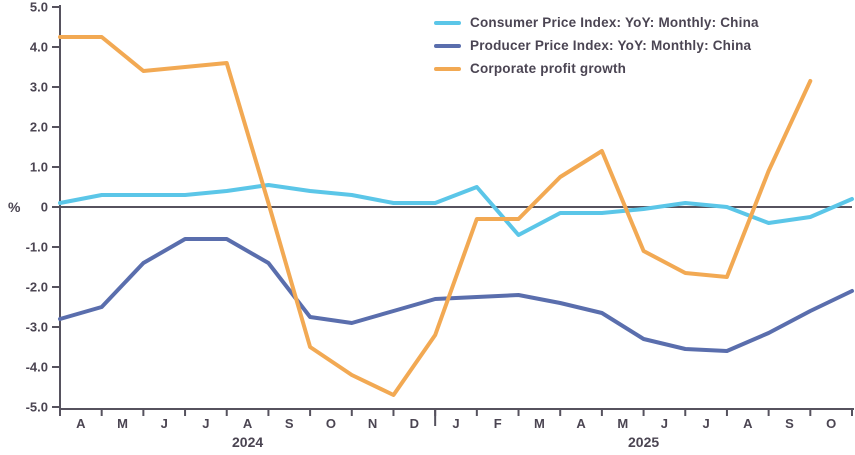 This screenshot has height=455, width=855. Describe the element at coordinates (14, 207) in the screenshot. I see `y-axis-unit-label: %` at that location.